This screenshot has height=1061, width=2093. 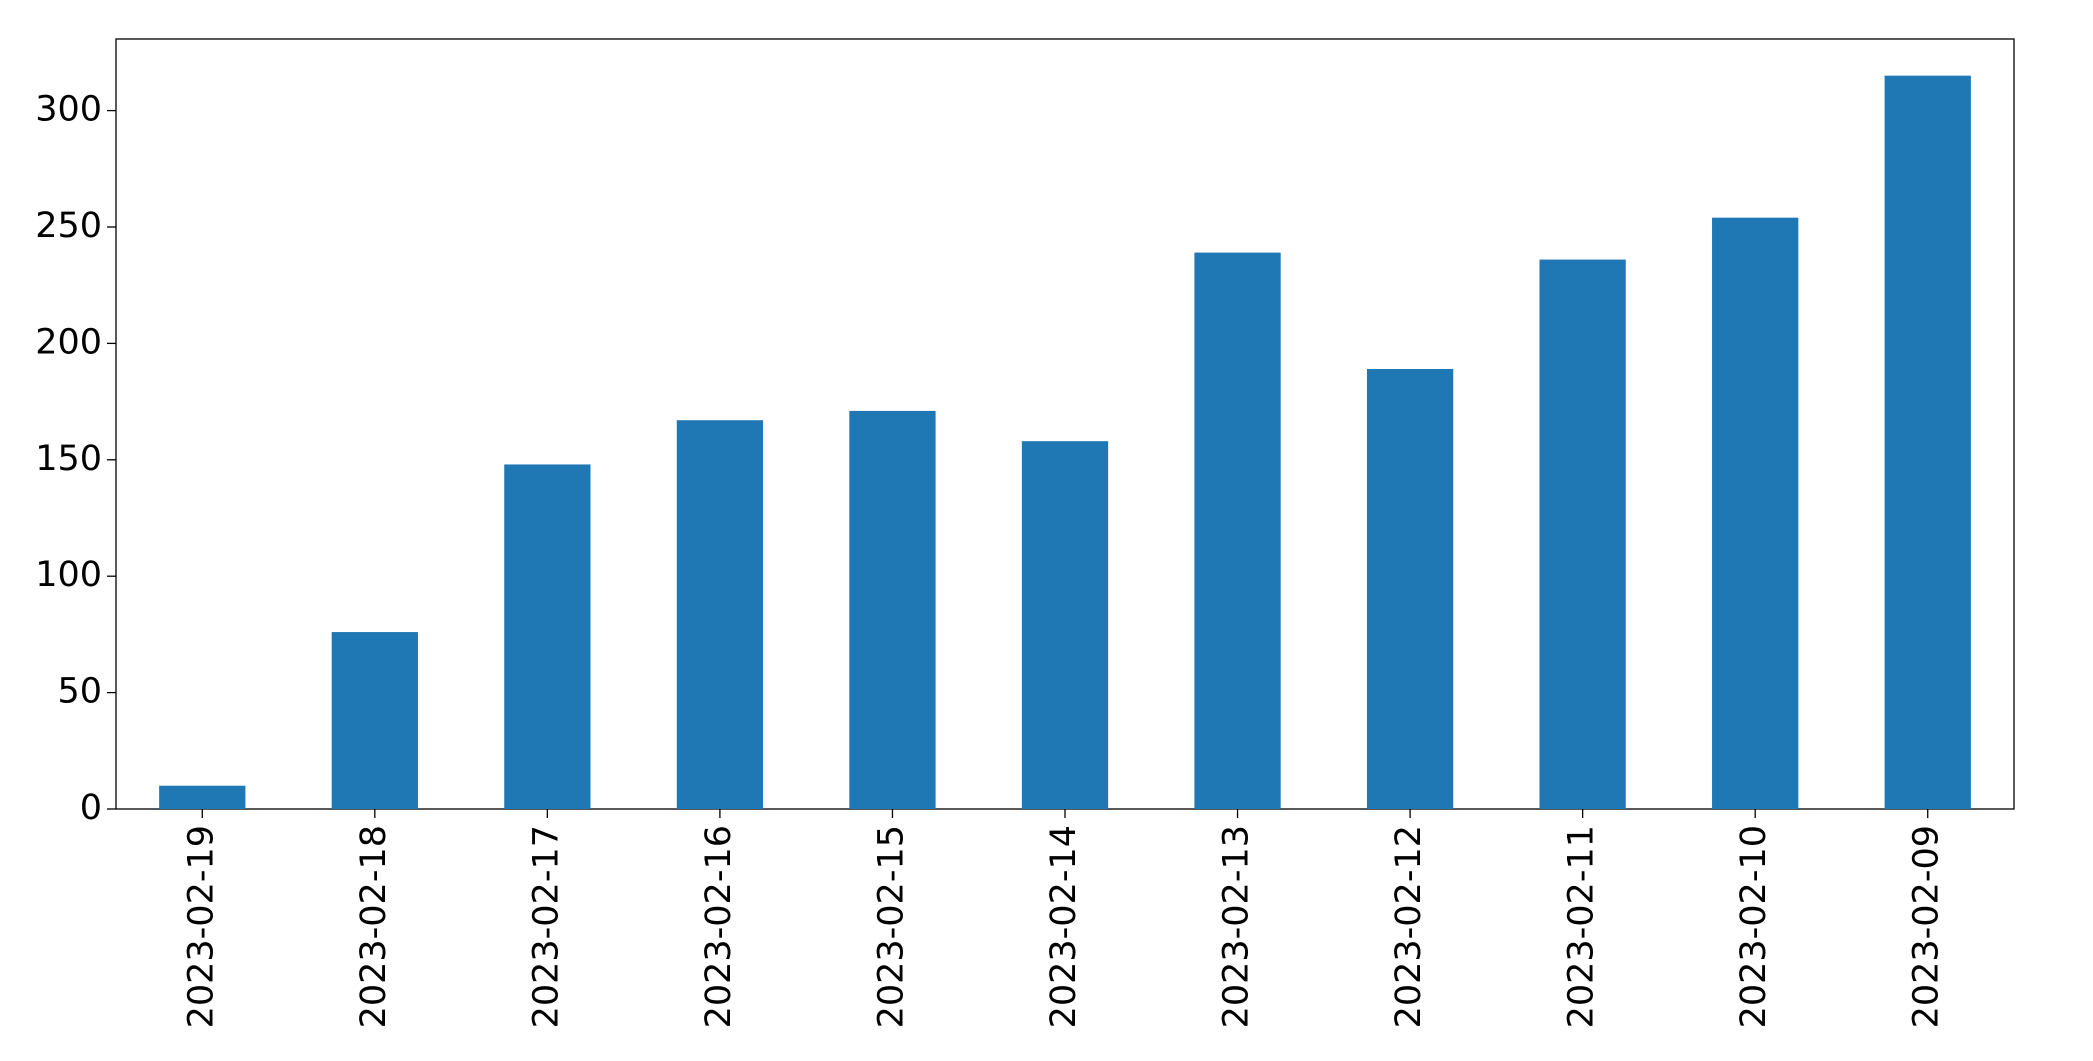 I want to click on x-tick-label: 2023-02-19, so click(x=201, y=926).